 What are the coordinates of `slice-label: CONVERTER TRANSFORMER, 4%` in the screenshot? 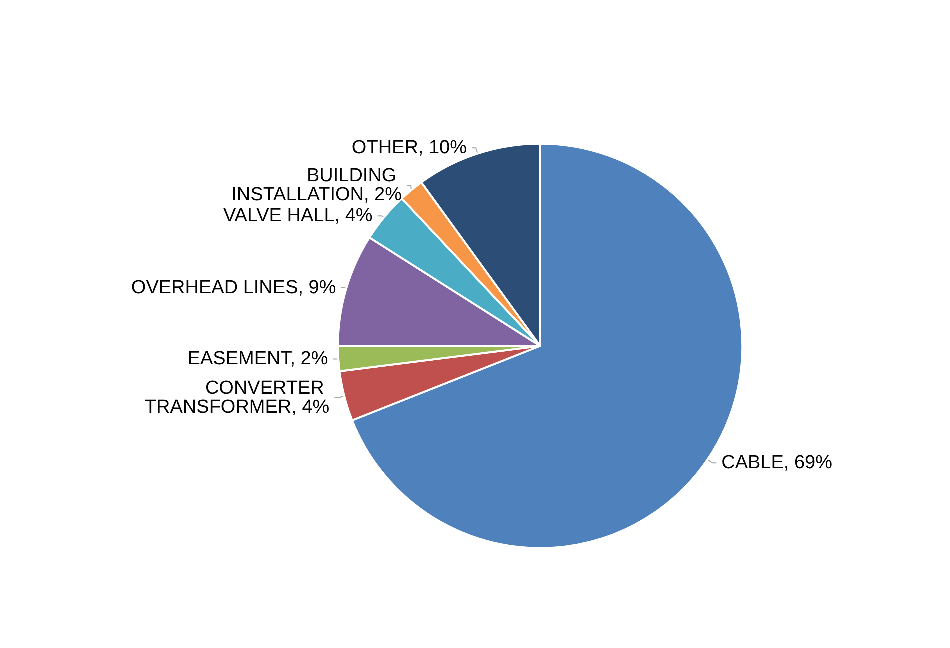 It's located at (237, 398).